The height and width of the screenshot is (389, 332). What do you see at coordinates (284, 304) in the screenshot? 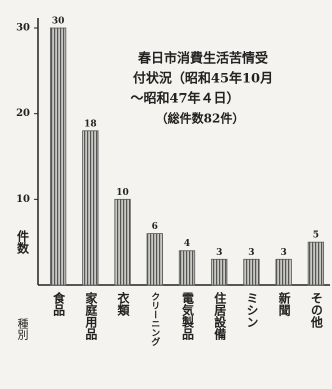
I see `x-tick-label: 新聞` at bounding box center [284, 304].